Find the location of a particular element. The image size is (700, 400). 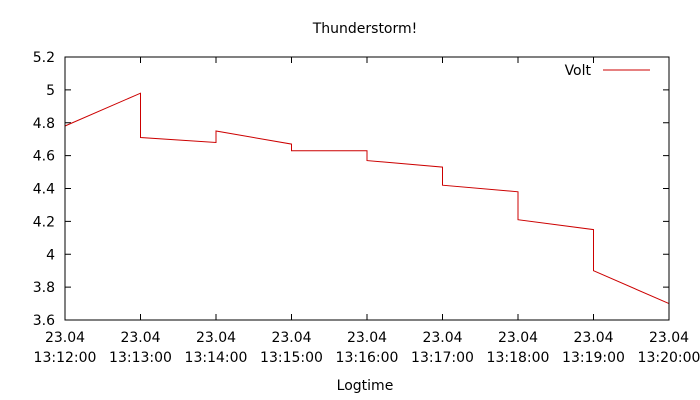

y-tick-label: 3.6 is located at coordinates (44, 321).